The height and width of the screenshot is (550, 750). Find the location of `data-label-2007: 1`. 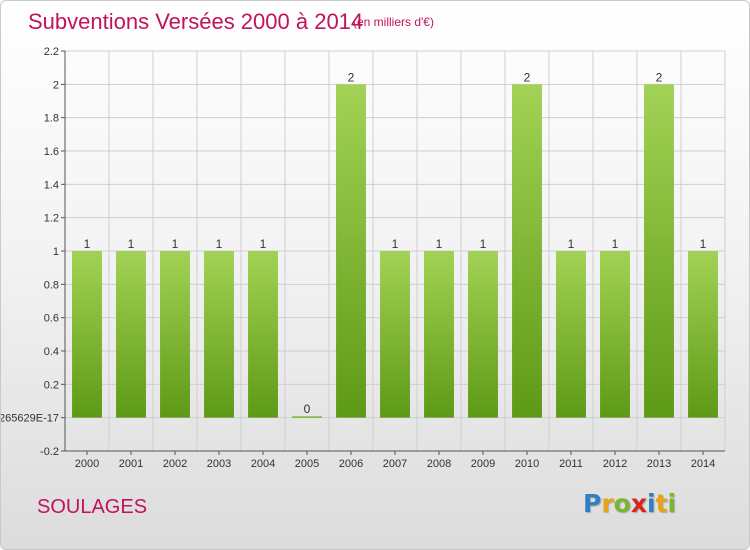

data-label-2007: 1 is located at coordinates (395, 244).